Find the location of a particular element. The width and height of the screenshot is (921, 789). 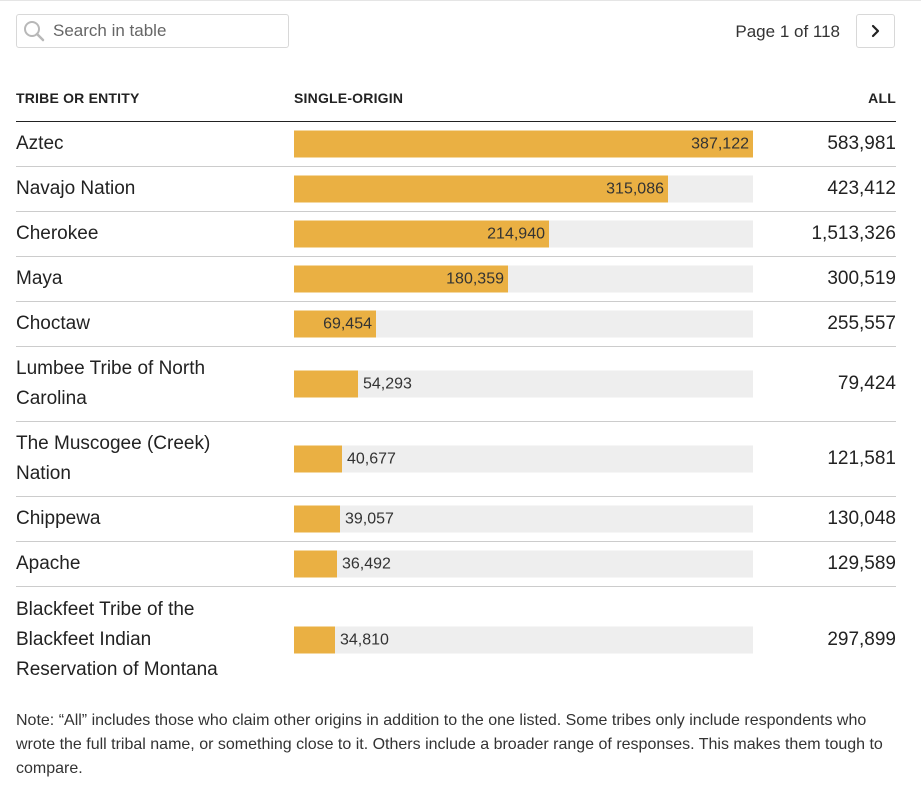

tribe-name: Chippewa is located at coordinates (58, 518).